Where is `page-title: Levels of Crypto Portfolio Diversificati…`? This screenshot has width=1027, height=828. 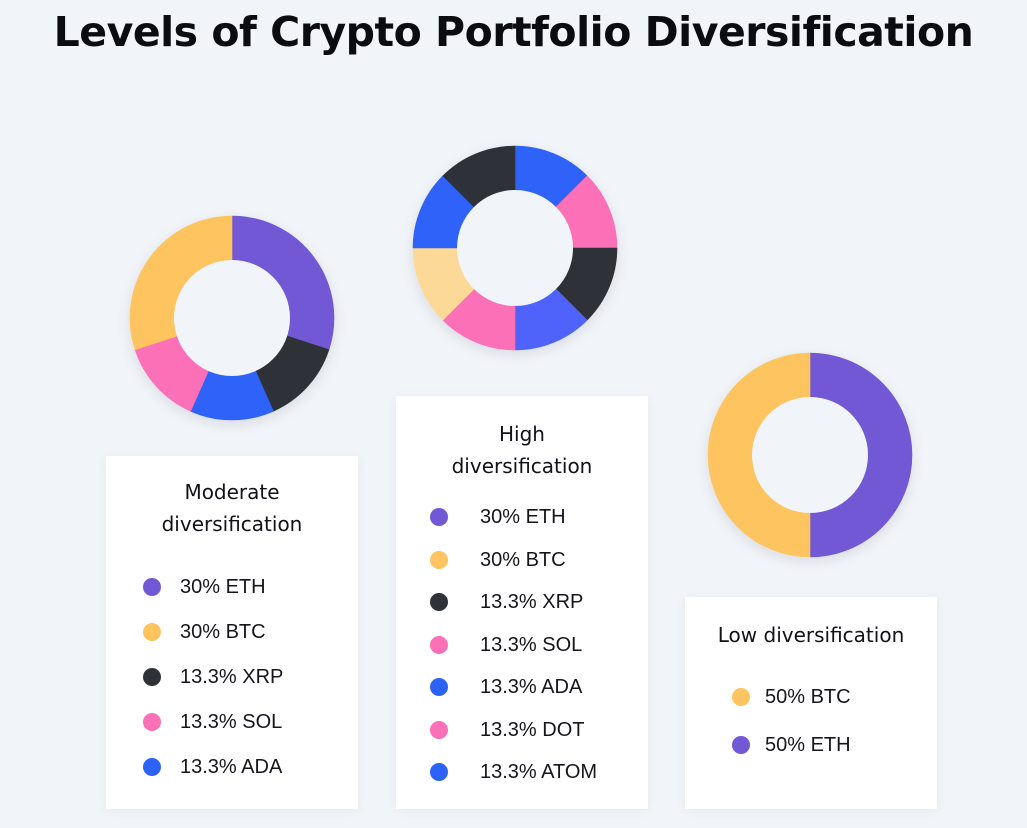
page-title: Levels of Crypto Portfolio Diversificati… is located at coordinates (513, 32).